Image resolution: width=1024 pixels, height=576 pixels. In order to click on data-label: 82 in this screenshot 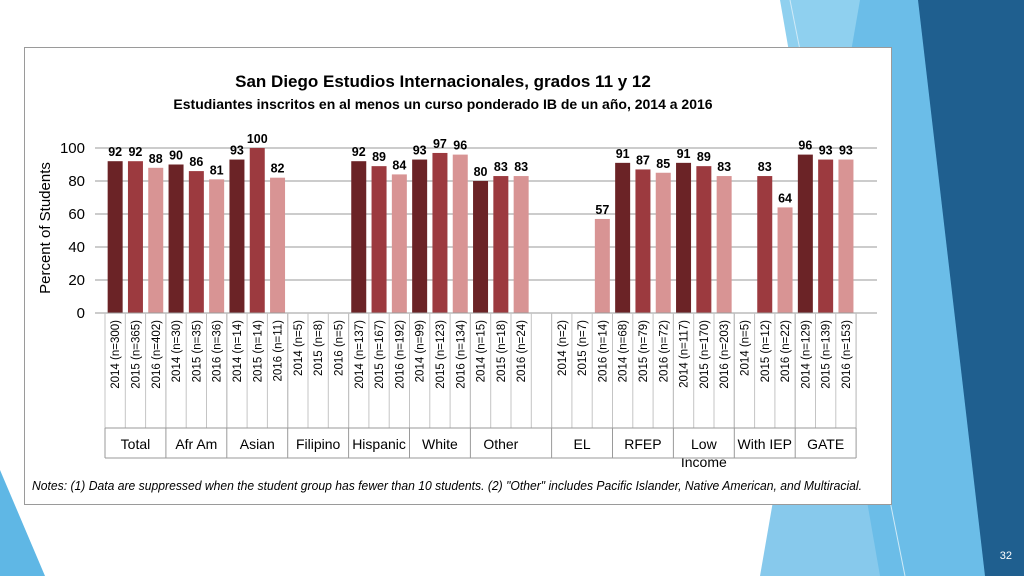, I will do `click(278, 169)`.